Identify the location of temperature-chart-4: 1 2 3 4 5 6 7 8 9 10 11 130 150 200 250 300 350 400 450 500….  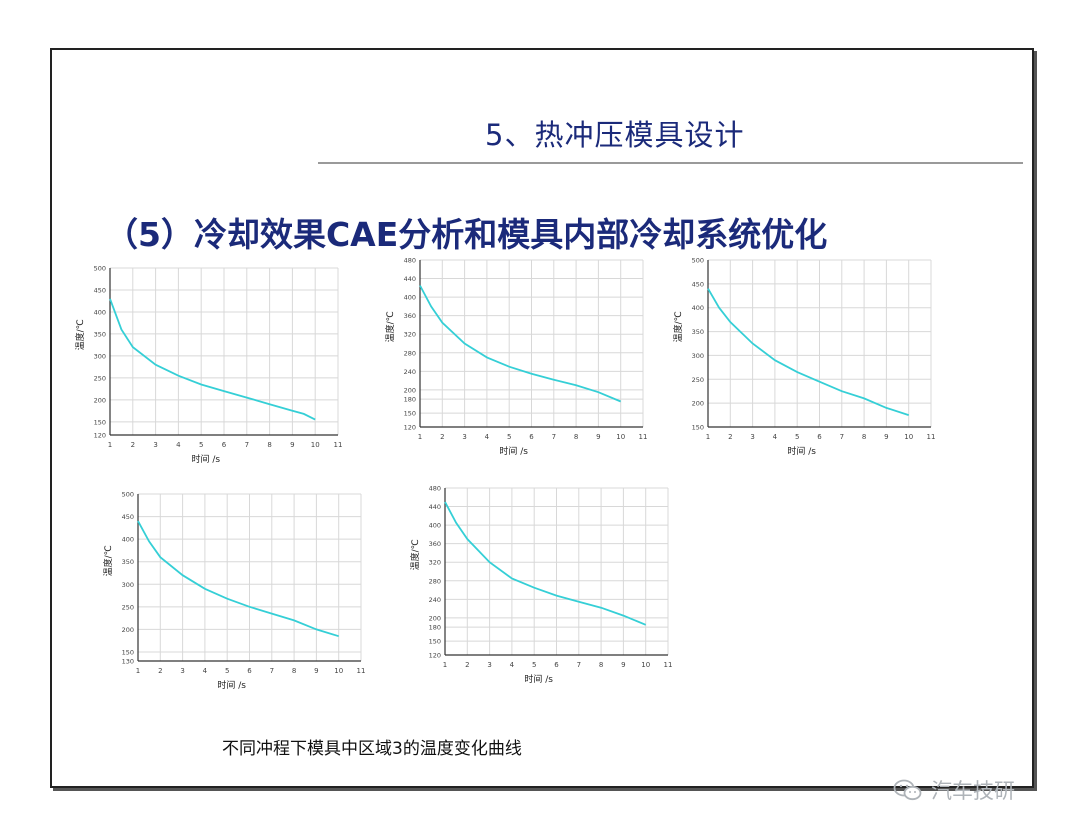
(235, 591).